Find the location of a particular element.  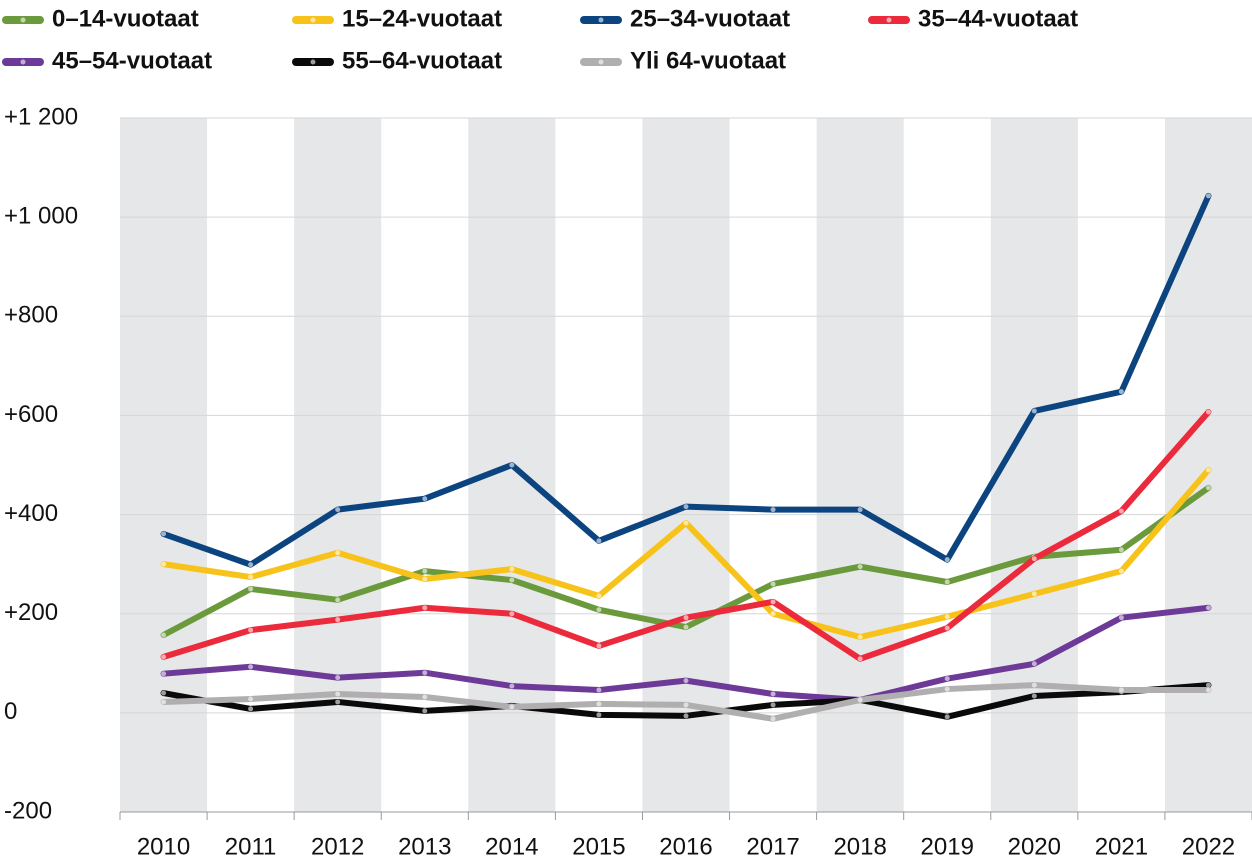

legend-label: 45–54-vuotaat is located at coordinates (132, 60).